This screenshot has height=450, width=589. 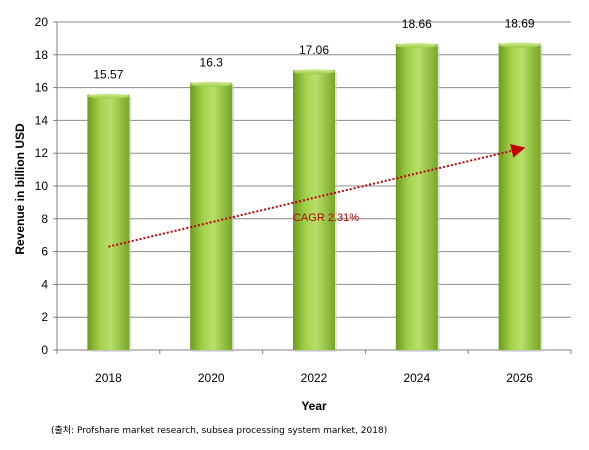 I want to click on y-tick-label: 18, so click(x=42, y=55).